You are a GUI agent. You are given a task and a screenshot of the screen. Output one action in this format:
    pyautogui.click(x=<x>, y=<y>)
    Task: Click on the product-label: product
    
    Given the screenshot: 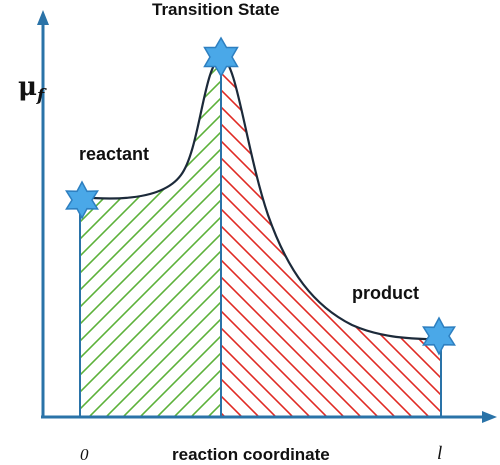 What is the action you would take?
    pyautogui.click(x=385, y=293)
    